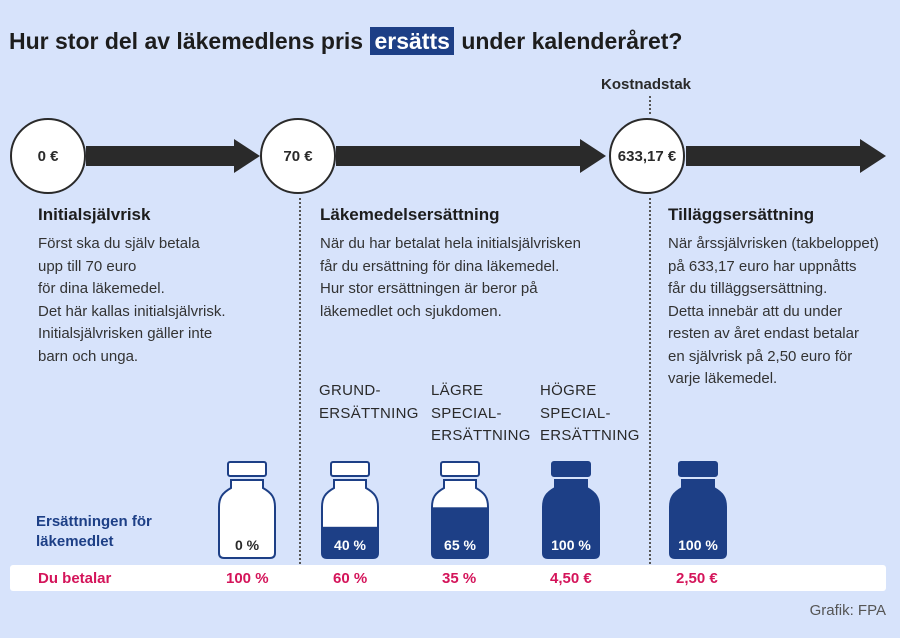 Image resolution: width=900 pixels, height=638 pixels. Describe the element at coordinates (460, 156) in the screenshot. I see `arrow-2-shaft` at that location.